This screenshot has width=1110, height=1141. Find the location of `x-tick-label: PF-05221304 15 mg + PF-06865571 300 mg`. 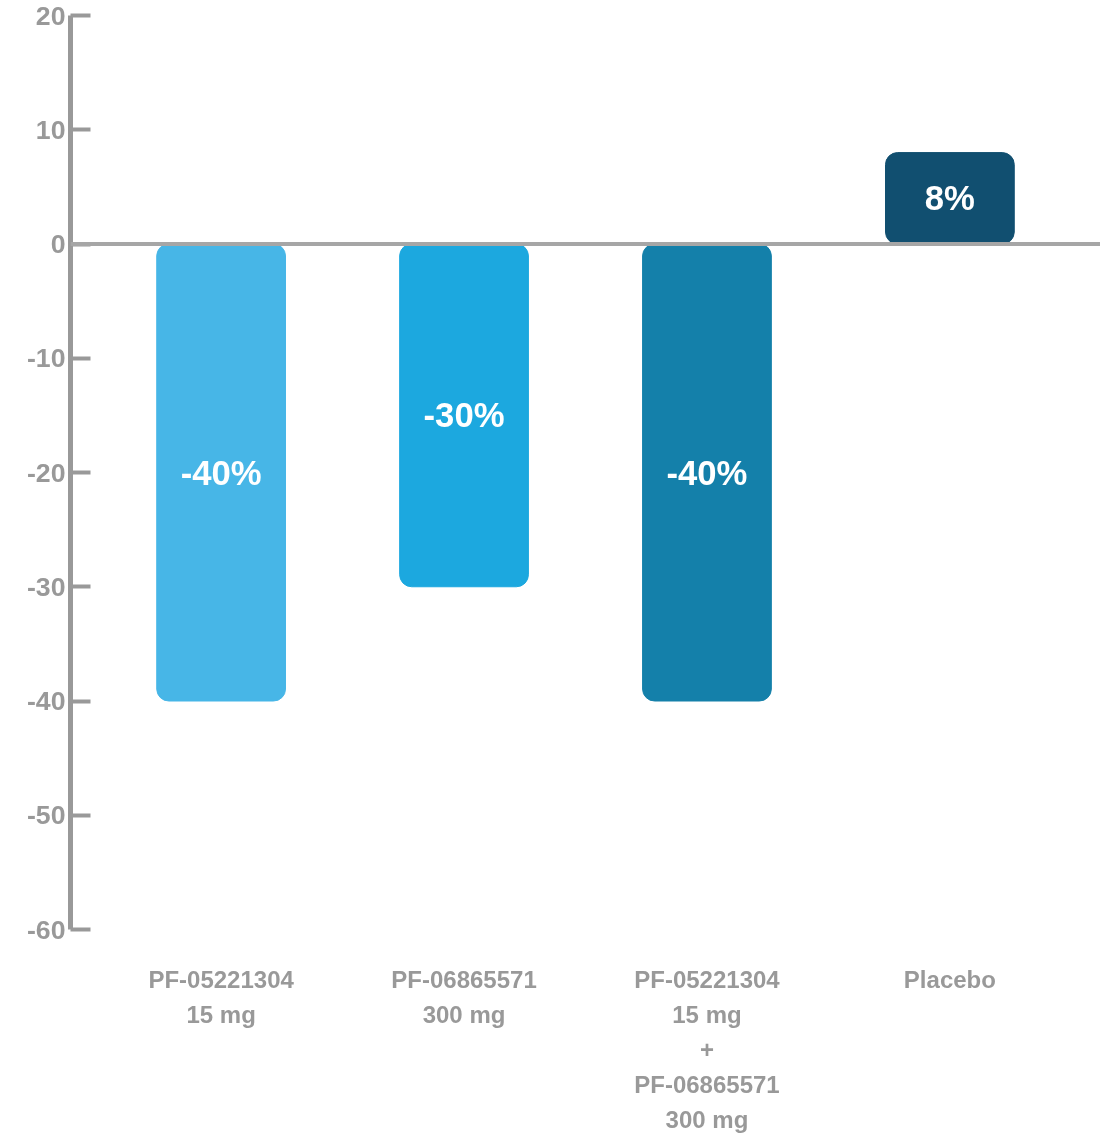

x-tick-label: PF-05221304 15 mg + PF-06865571 300 mg is located at coordinates (707, 1049).